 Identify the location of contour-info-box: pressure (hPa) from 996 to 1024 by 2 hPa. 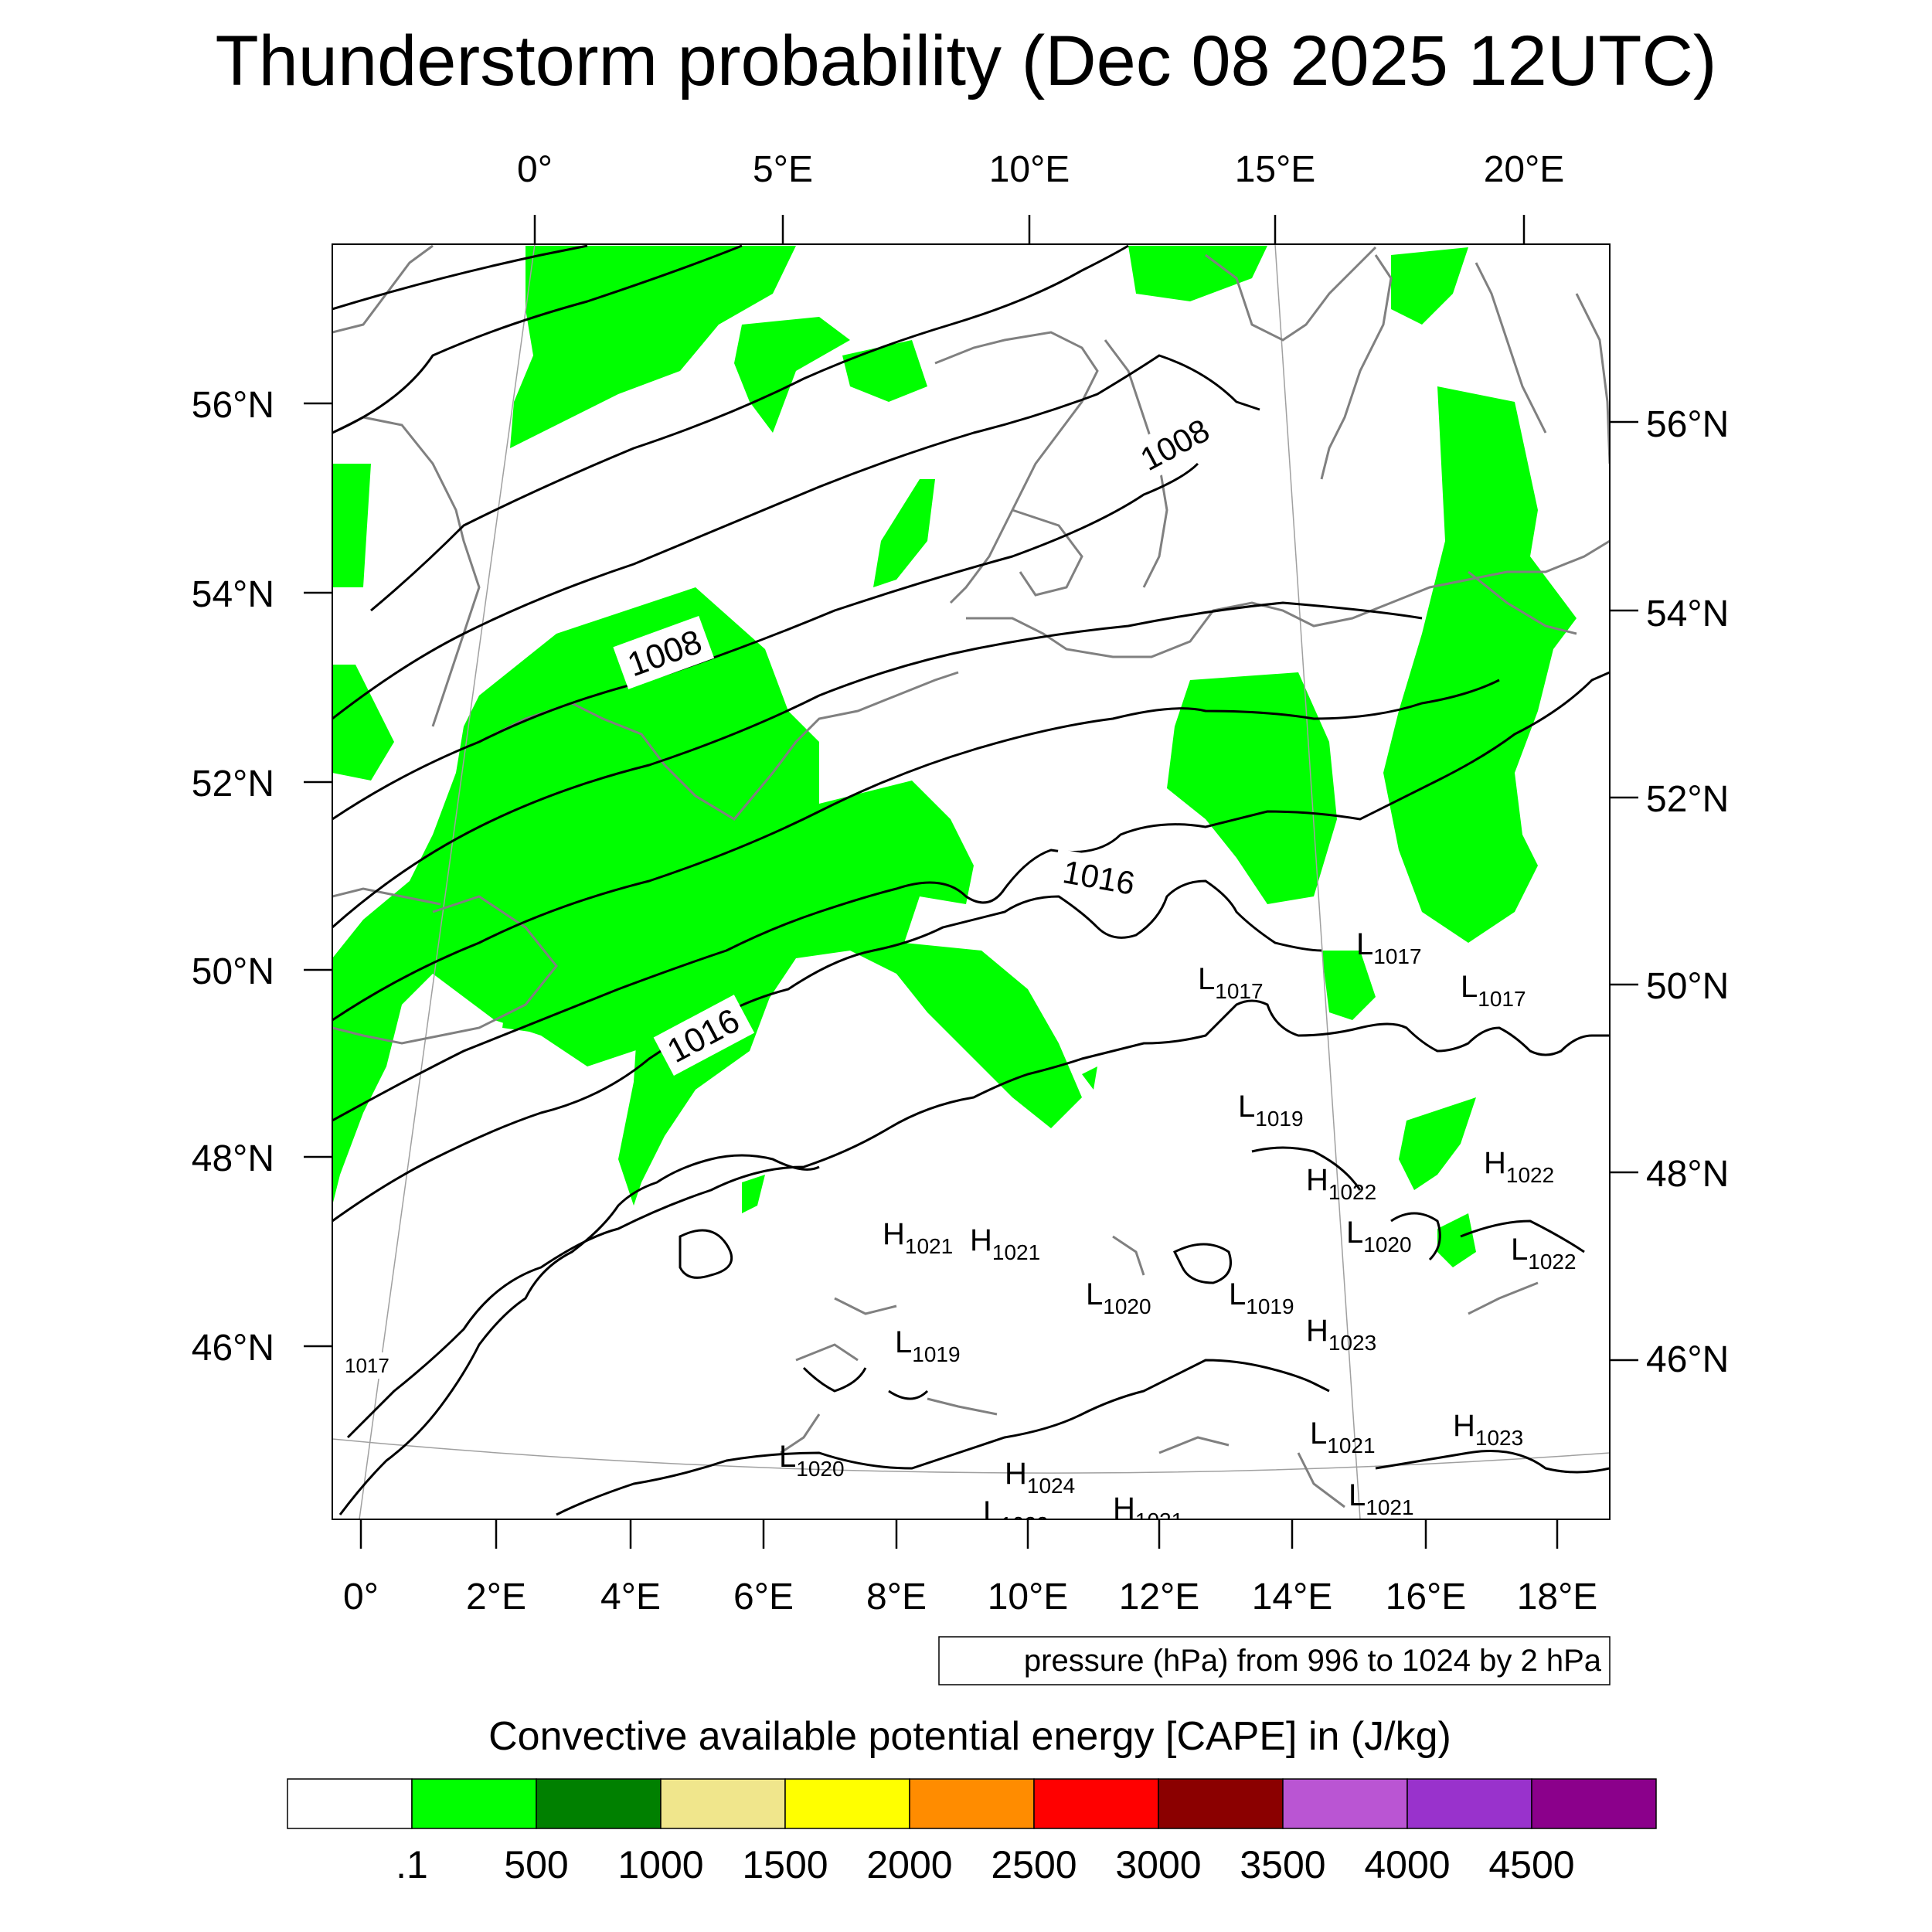
(1275, 1660).